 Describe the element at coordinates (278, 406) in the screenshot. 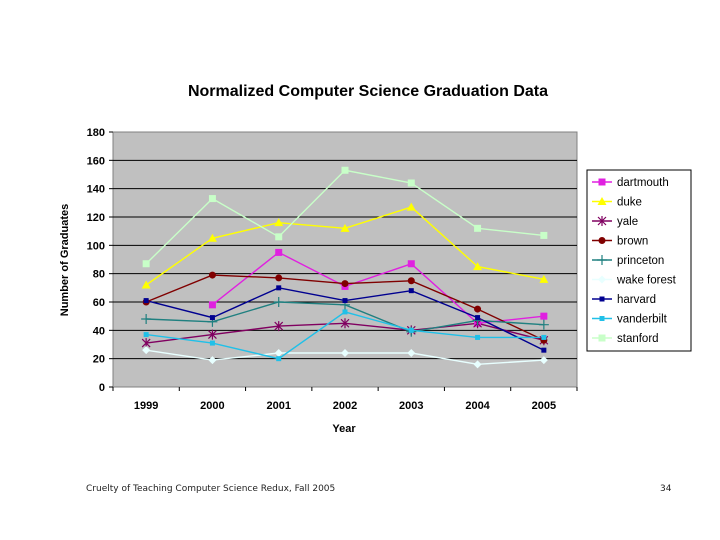

I see `x-tick-label: 2001` at that location.